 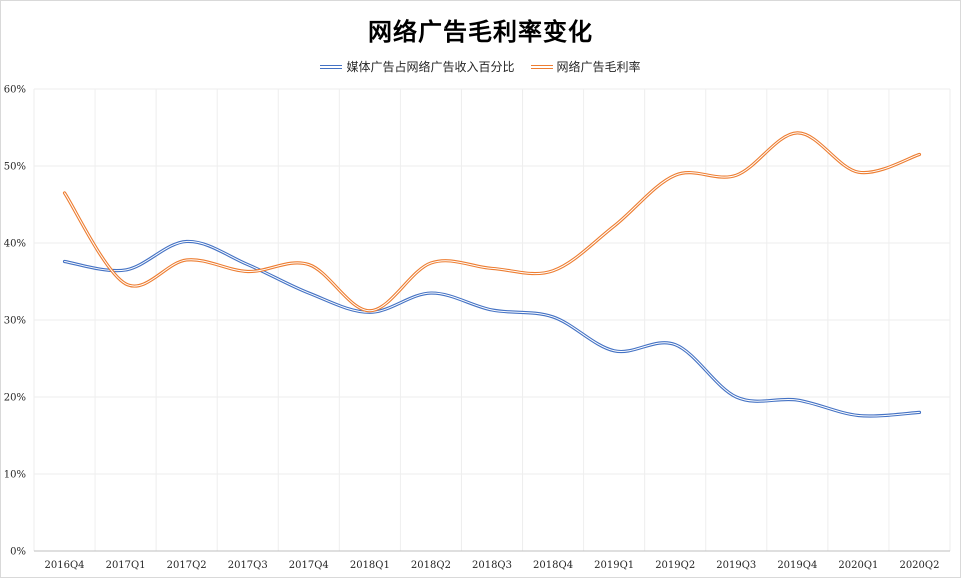 What do you see at coordinates (431, 565) in the screenshot?
I see `x-tick-label: 2018Q2` at bounding box center [431, 565].